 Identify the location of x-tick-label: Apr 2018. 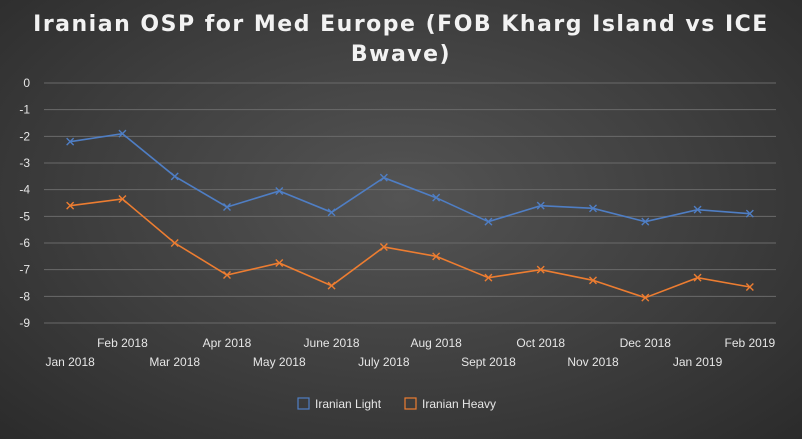
(227, 343).